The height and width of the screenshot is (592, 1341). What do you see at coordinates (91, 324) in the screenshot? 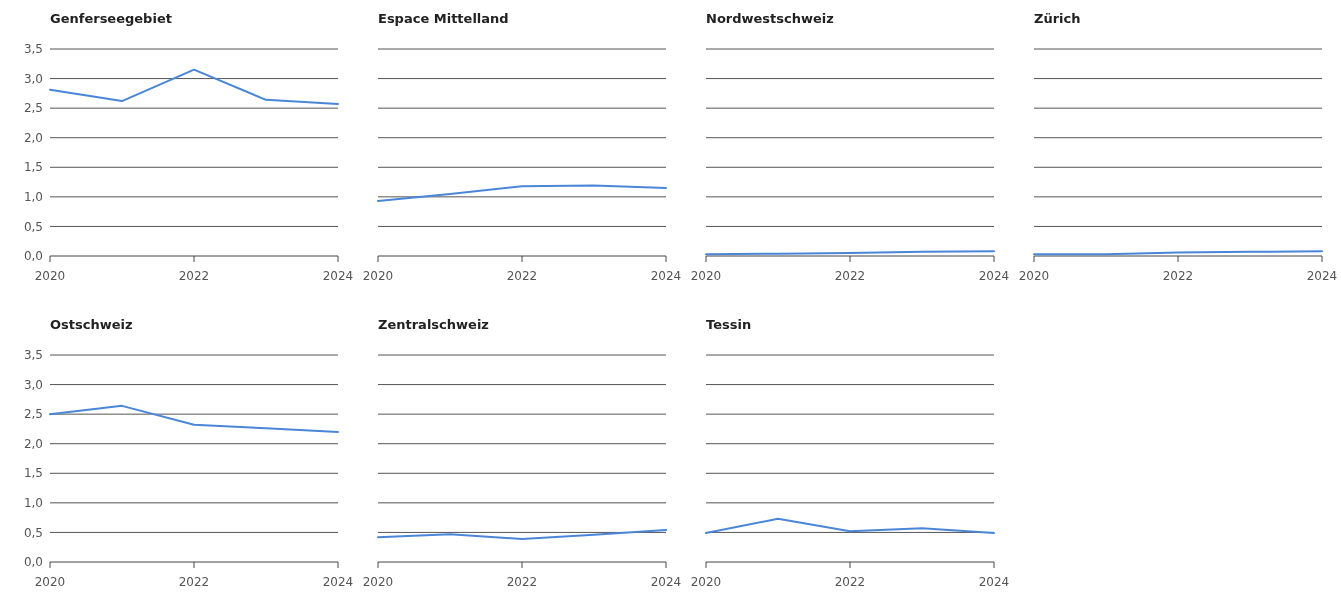
I see `chart-title: Ostschweiz` at bounding box center [91, 324].